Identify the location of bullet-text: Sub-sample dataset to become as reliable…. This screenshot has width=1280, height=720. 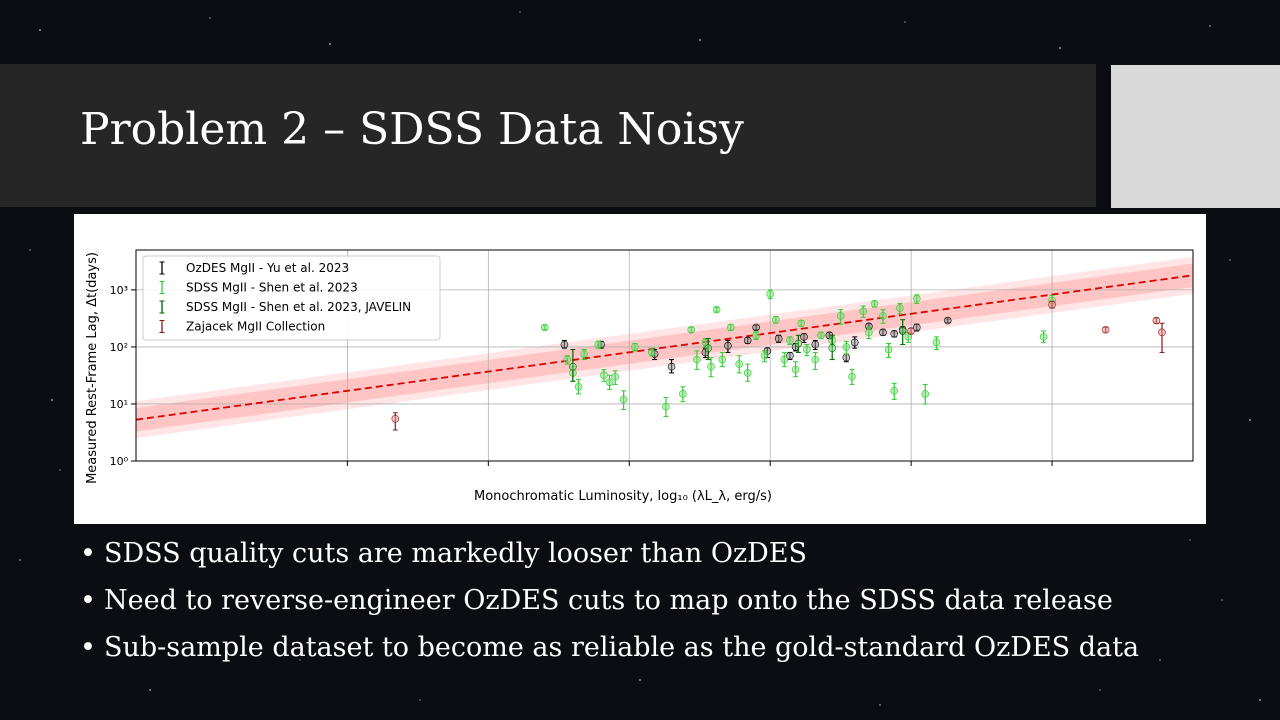
(622, 647).